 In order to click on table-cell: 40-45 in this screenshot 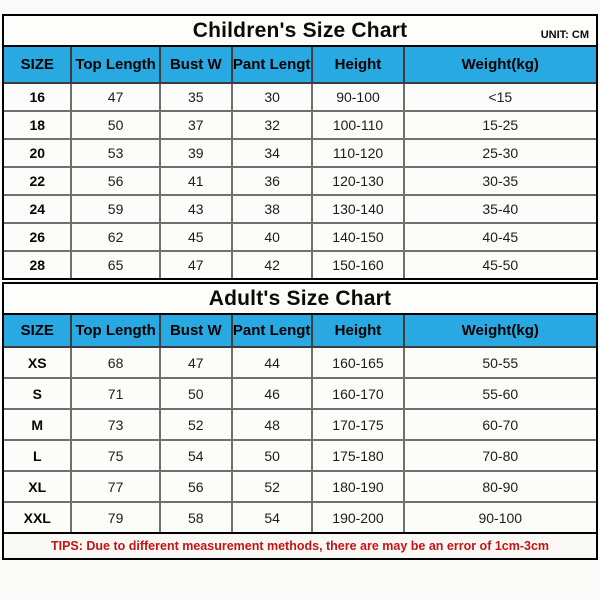, I will do `click(499, 237)`.